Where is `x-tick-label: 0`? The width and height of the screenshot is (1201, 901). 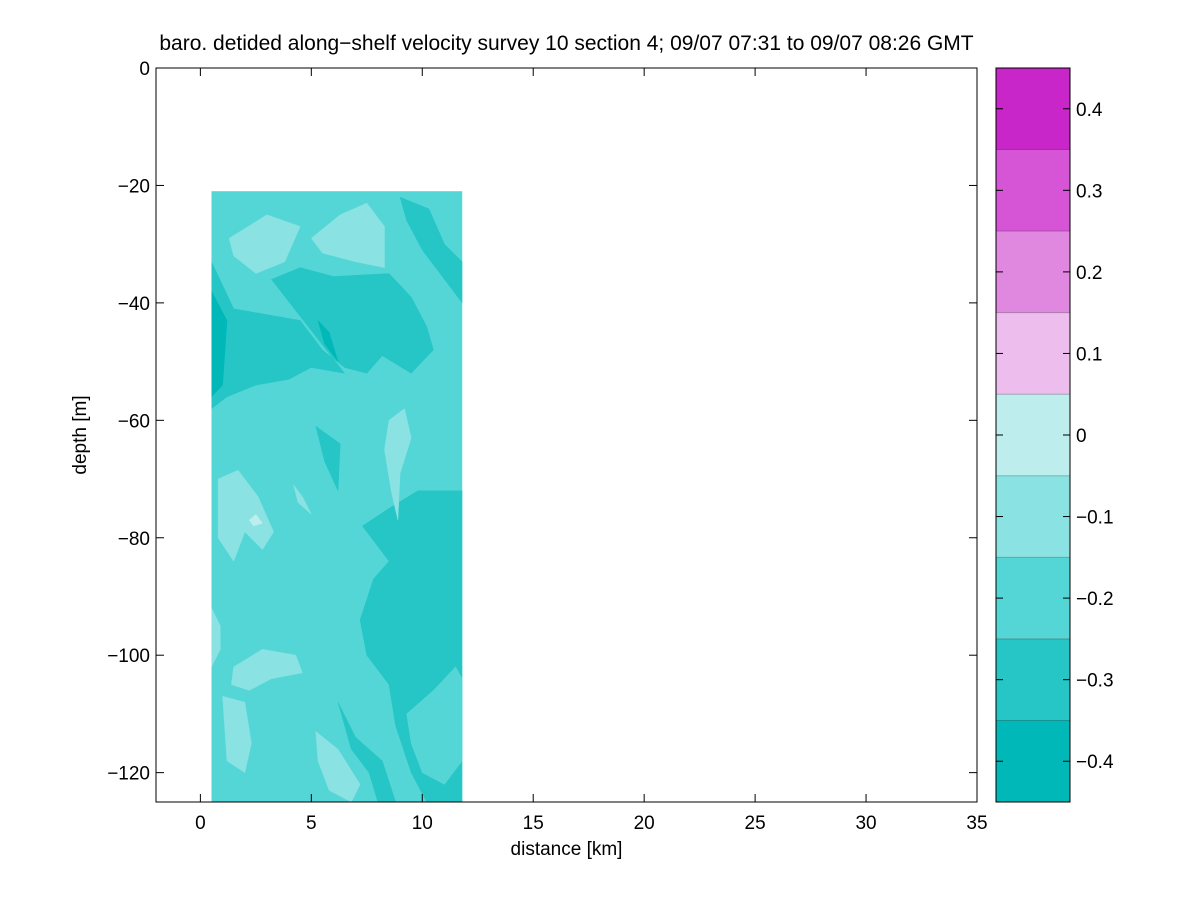
x-tick-label: 0 is located at coordinates (200, 823).